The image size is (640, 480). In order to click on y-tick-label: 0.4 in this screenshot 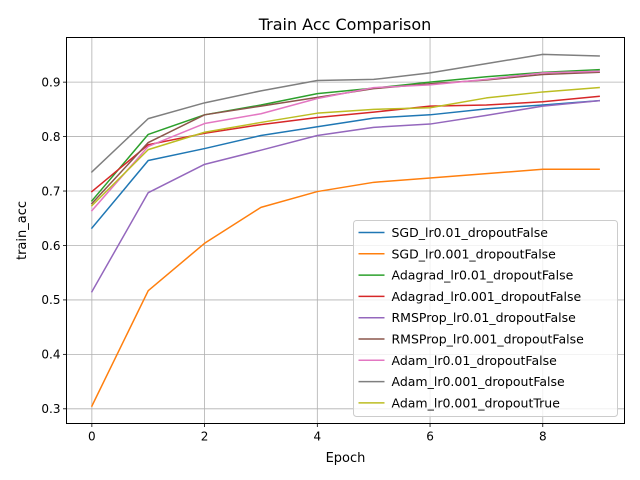, I will do `click(50, 355)`.